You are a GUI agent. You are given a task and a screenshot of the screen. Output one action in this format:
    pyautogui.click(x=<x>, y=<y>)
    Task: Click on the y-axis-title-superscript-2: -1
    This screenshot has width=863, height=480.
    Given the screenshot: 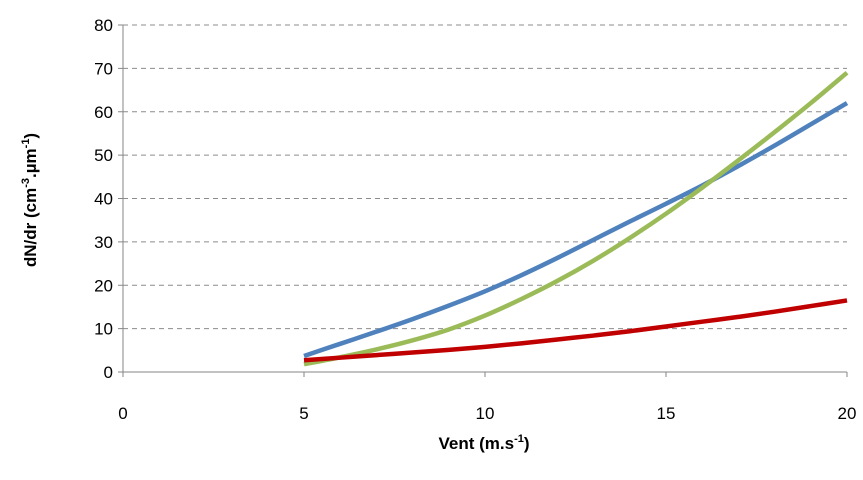 What is the action you would take?
    pyautogui.click(x=26, y=144)
    